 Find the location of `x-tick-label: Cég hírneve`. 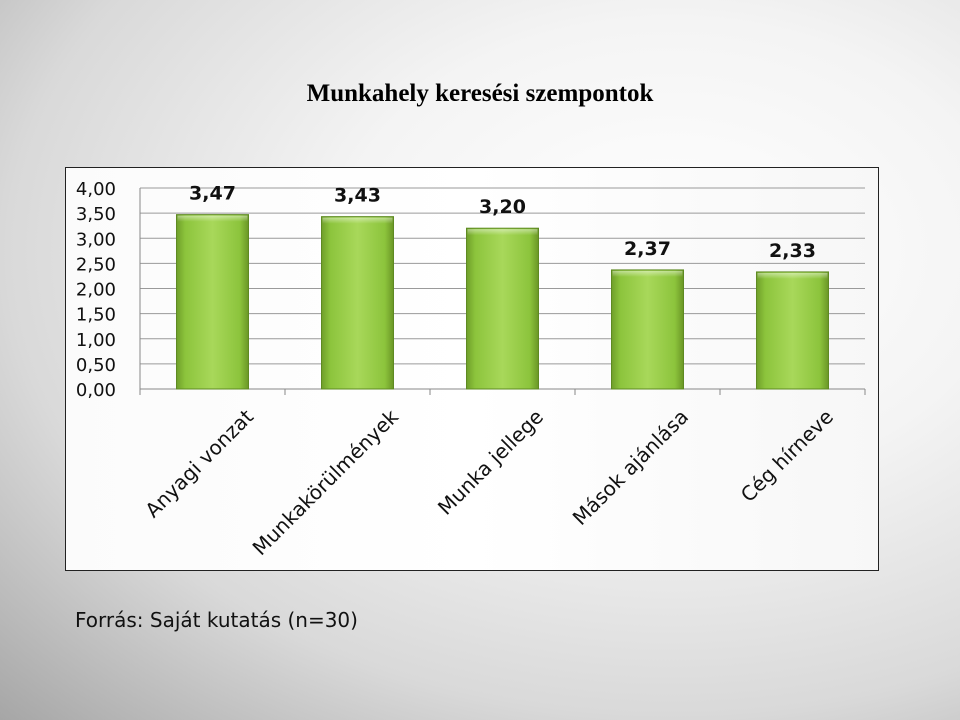

x-tick-label: Cég hírneve is located at coordinates (787, 456).